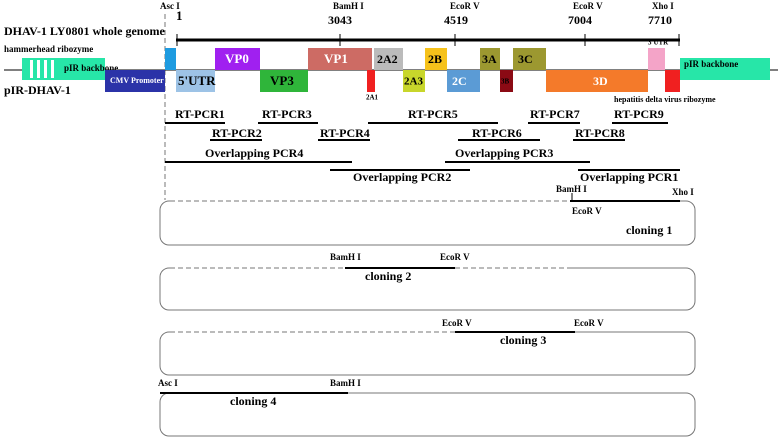  Describe the element at coordinates (402, 177) in the screenshot. I see `pcr-label: Overlapping PCR2` at that location.